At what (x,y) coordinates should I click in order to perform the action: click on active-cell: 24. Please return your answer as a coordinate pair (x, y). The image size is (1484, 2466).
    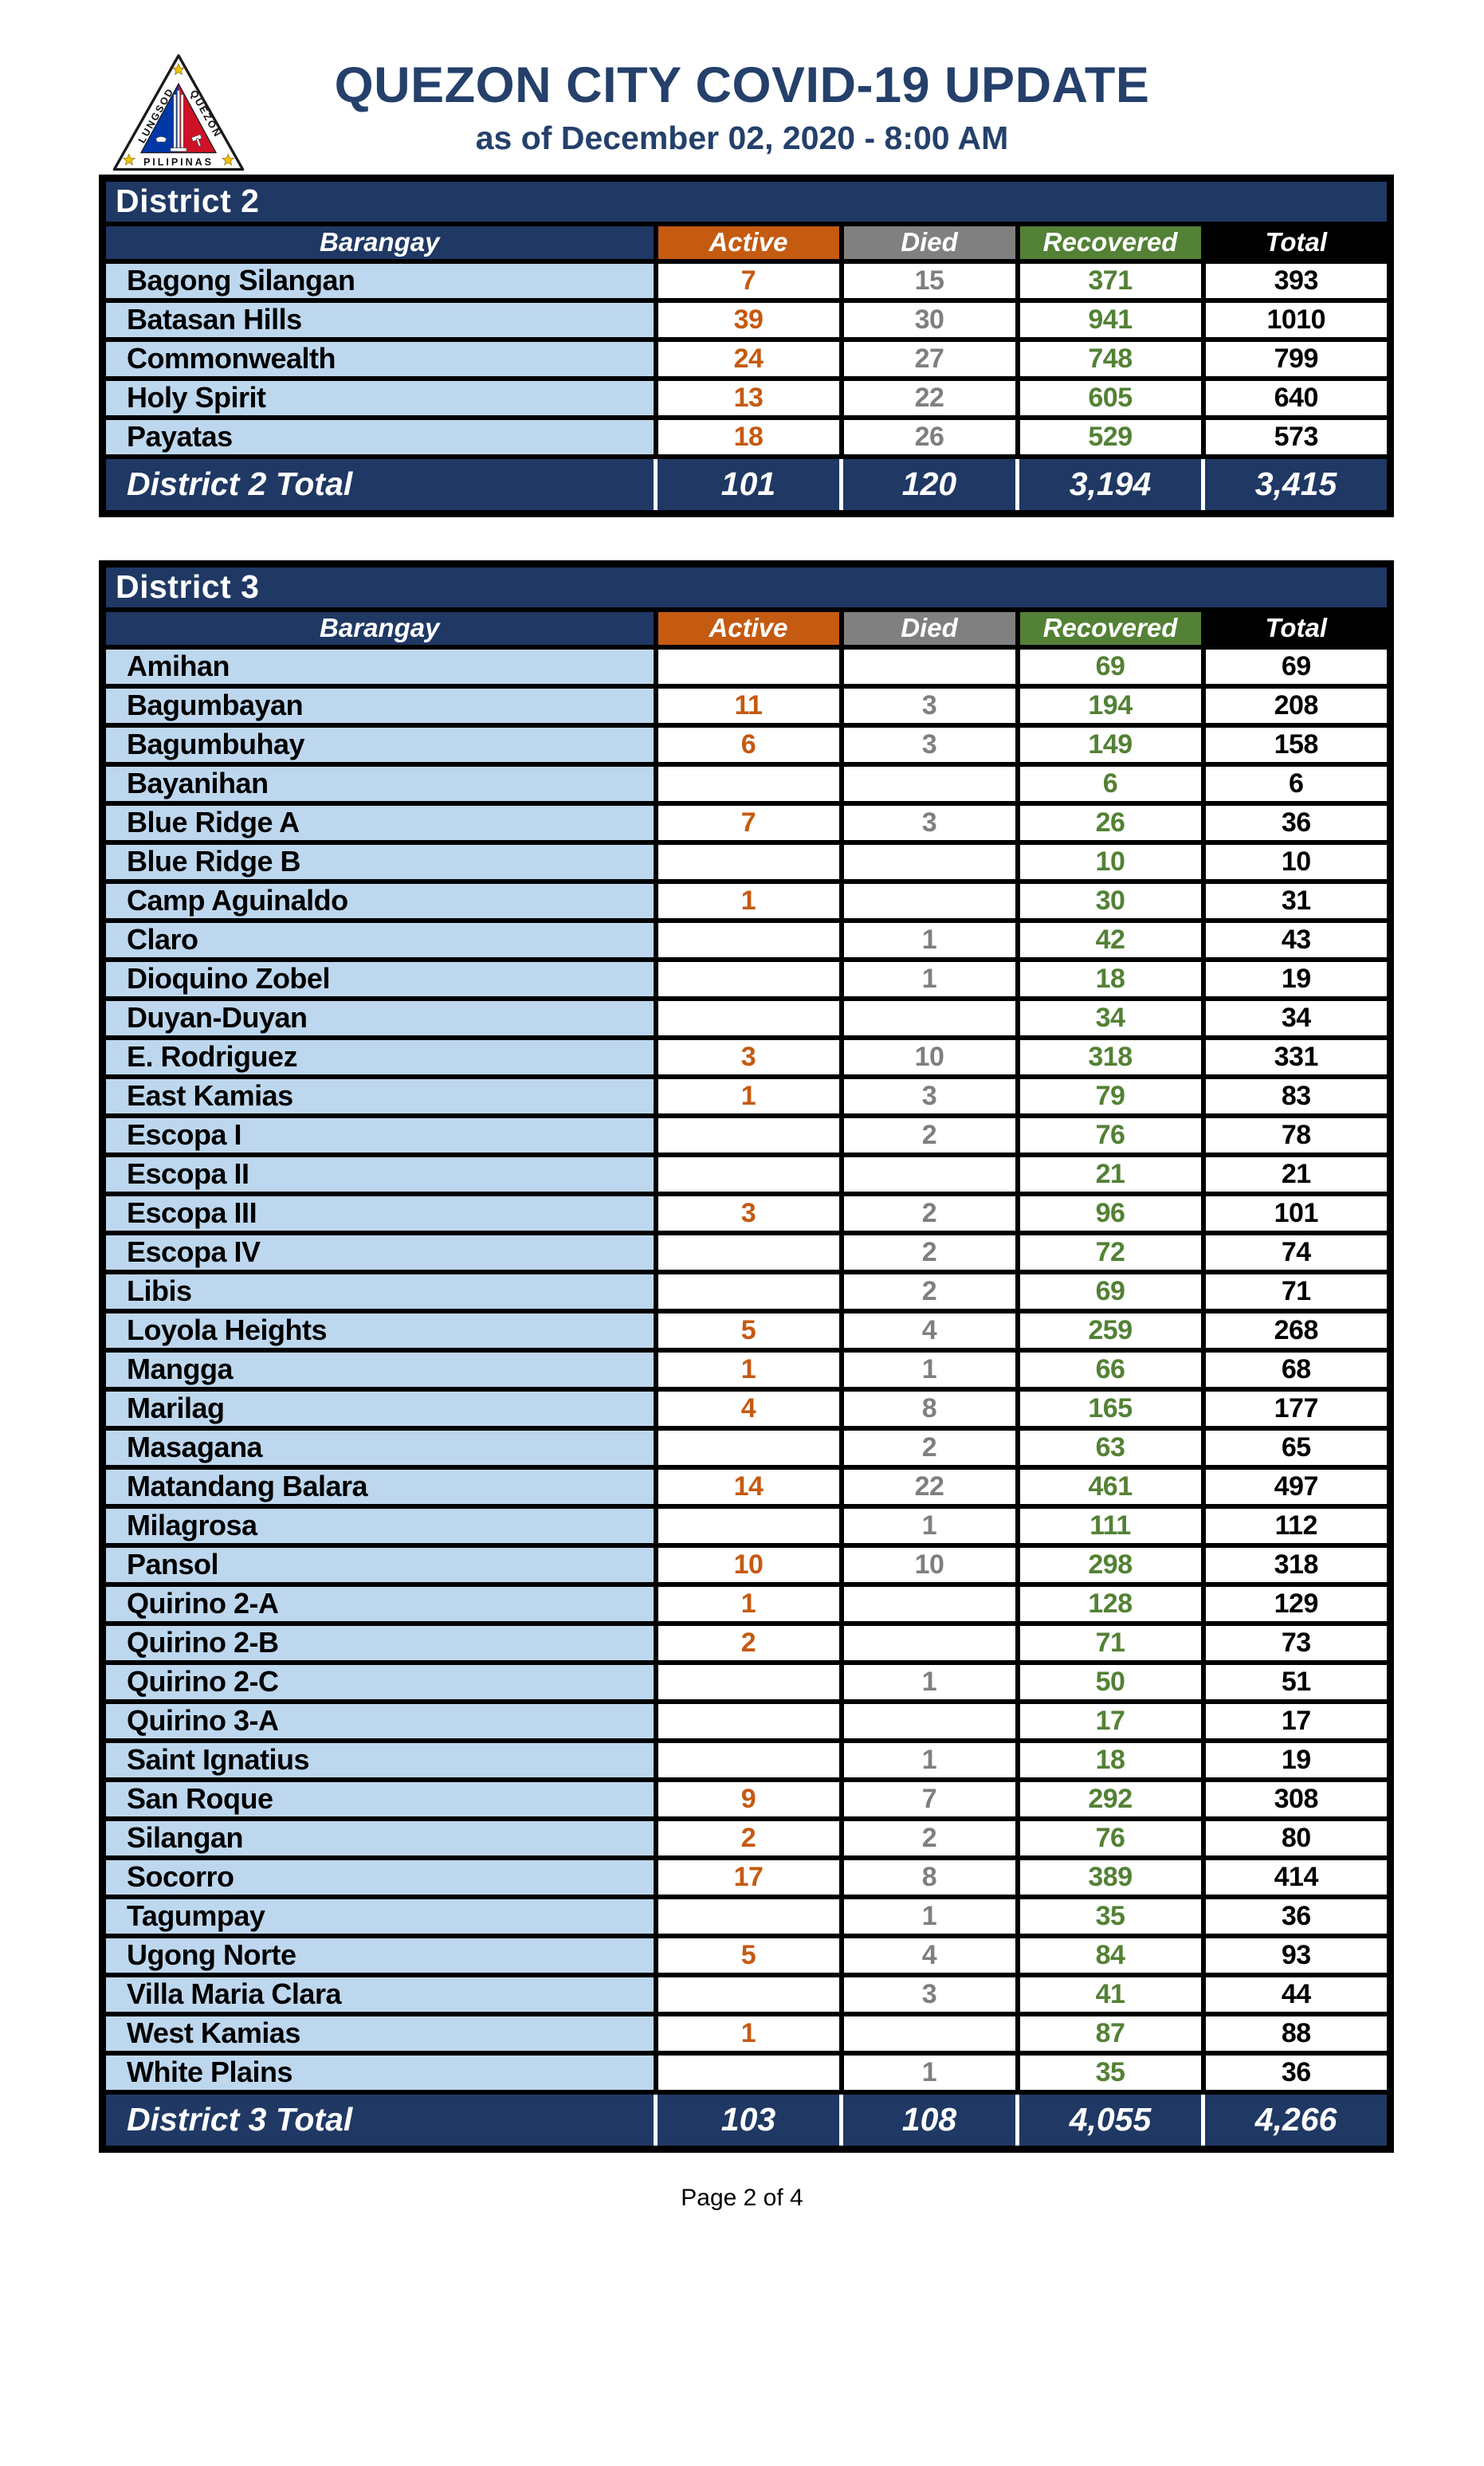
    Looking at the image, I should click on (748, 359).